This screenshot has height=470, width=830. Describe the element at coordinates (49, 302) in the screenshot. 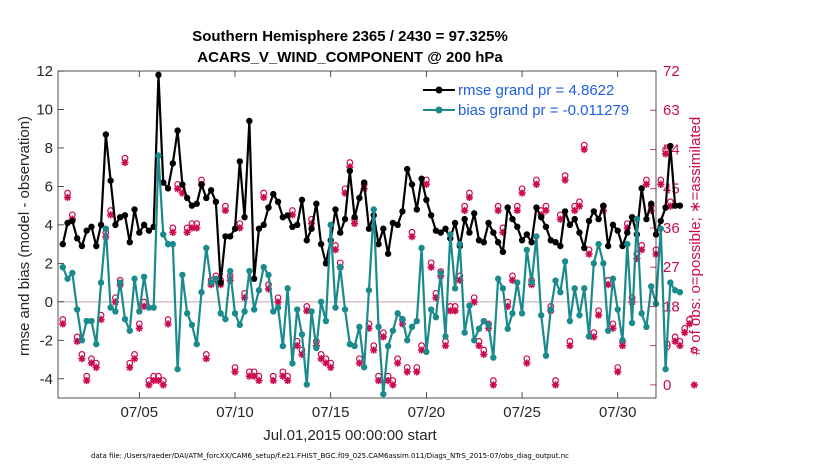

I see `y-tick-label: 0` at that location.